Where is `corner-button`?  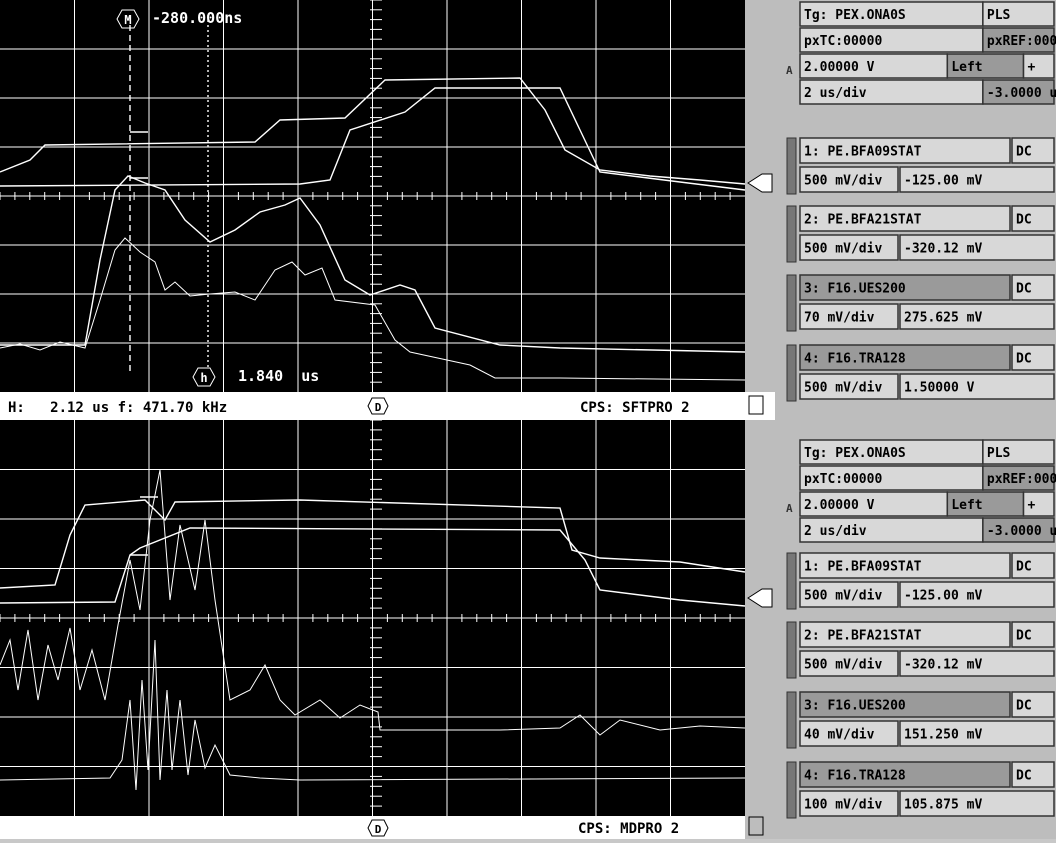 corner-button is located at coordinates (760, 406).